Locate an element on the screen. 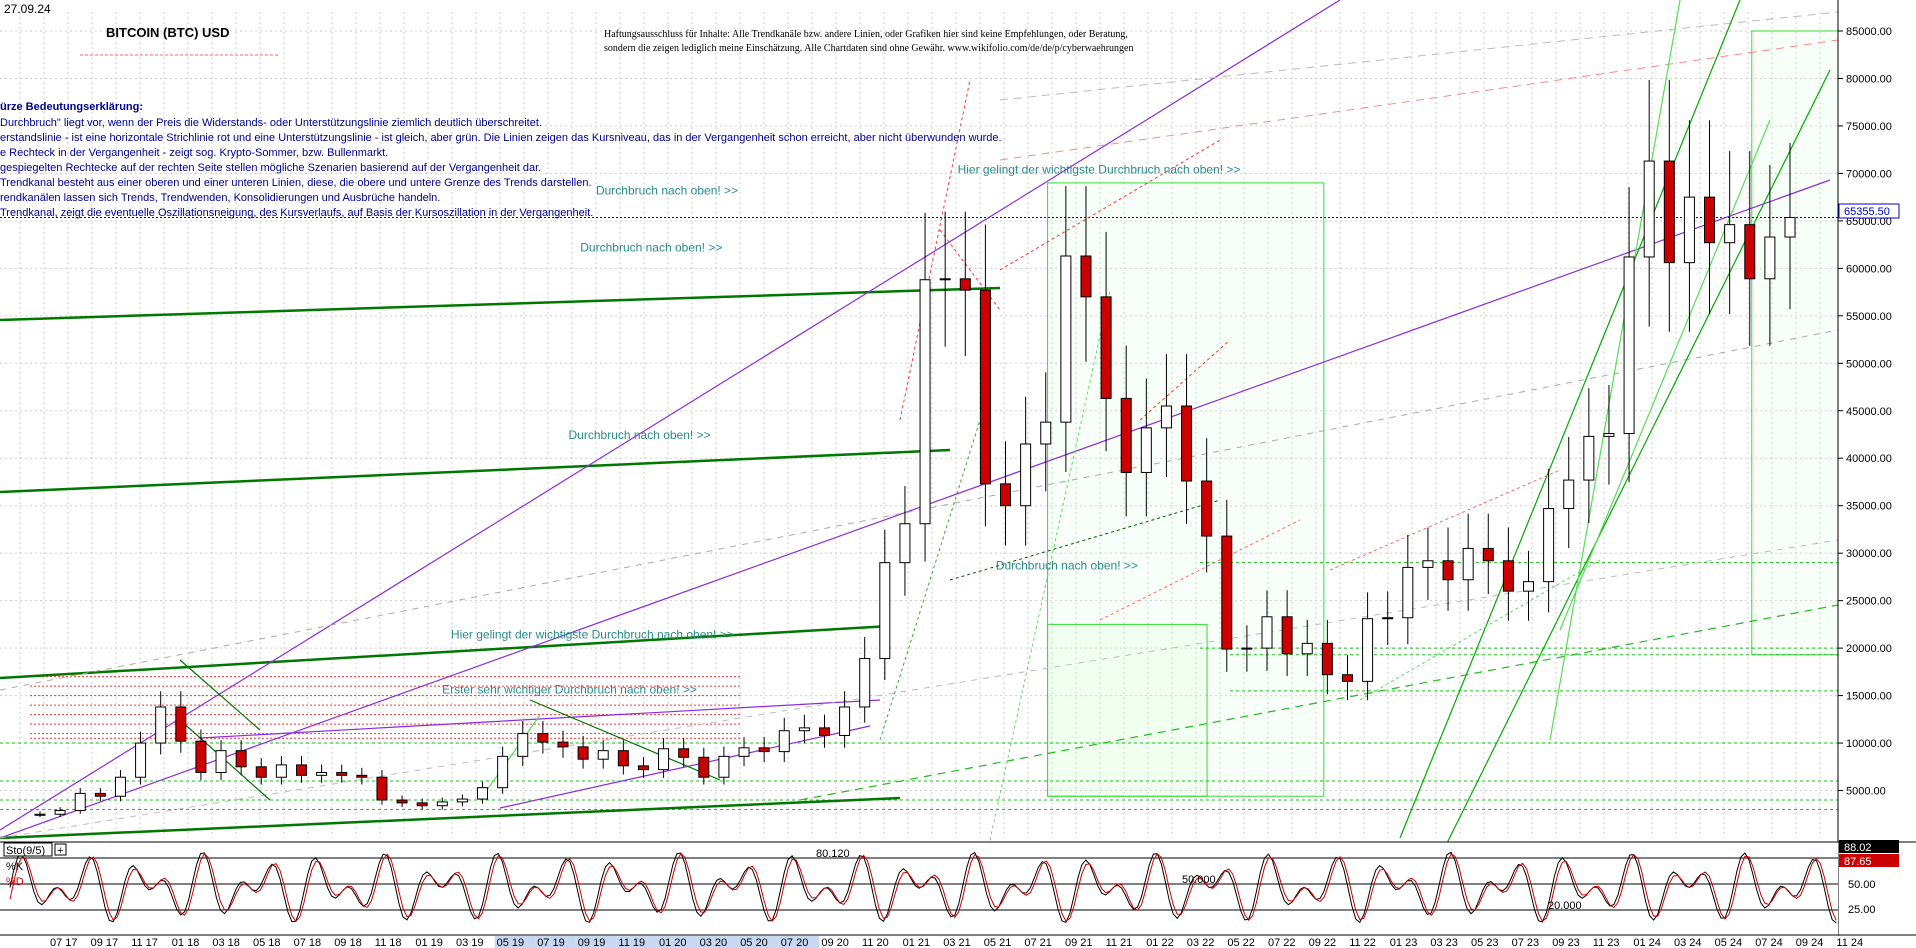 The height and width of the screenshot is (948, 1916). time-tick-label: 09 22 is located at coordinates (1323, 942).